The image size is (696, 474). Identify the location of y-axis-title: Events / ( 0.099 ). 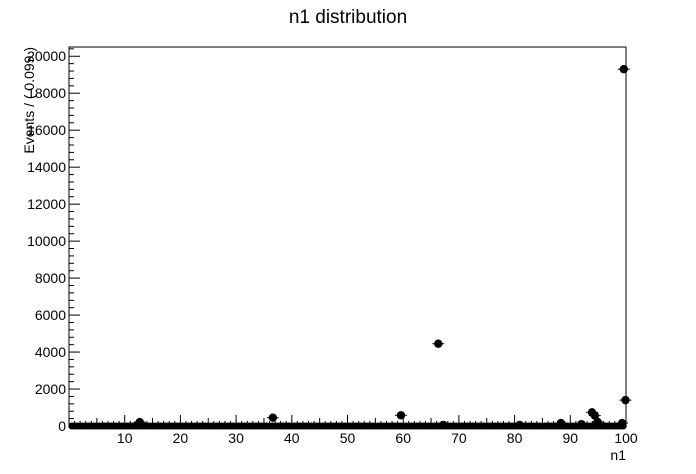
(29, 100).